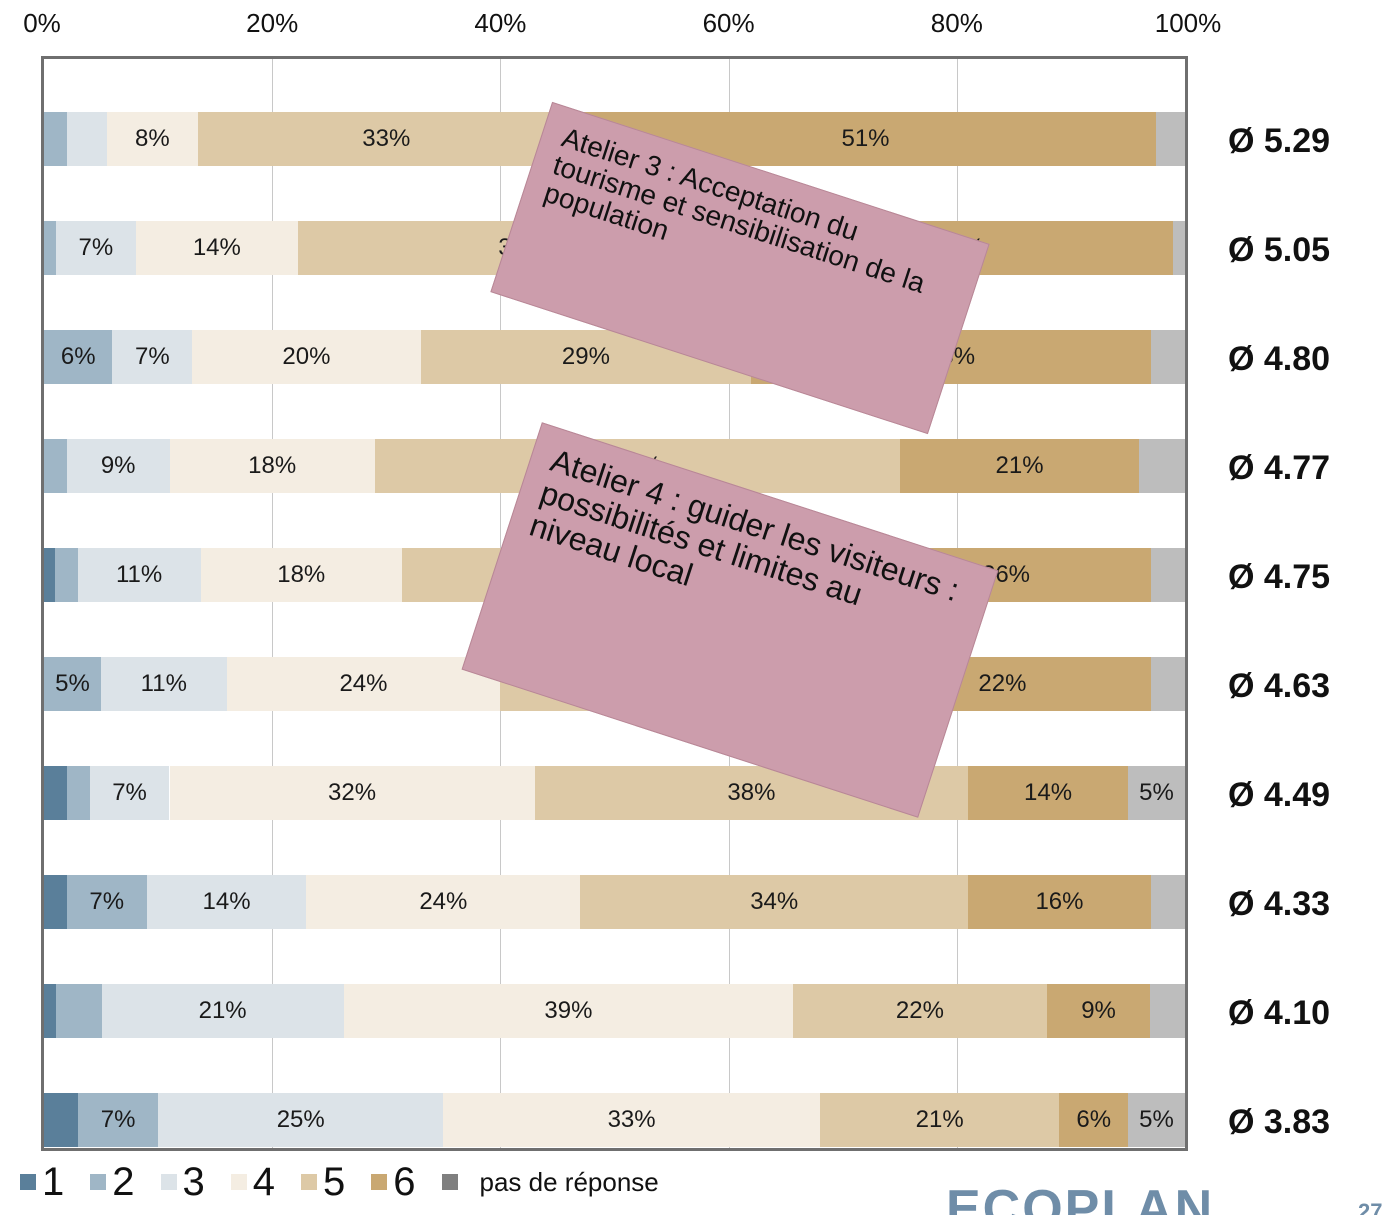 Image resolution: width=1390 pixels, height=1215 pixels. I want to click on data-label: 18%, so click(301, 574).